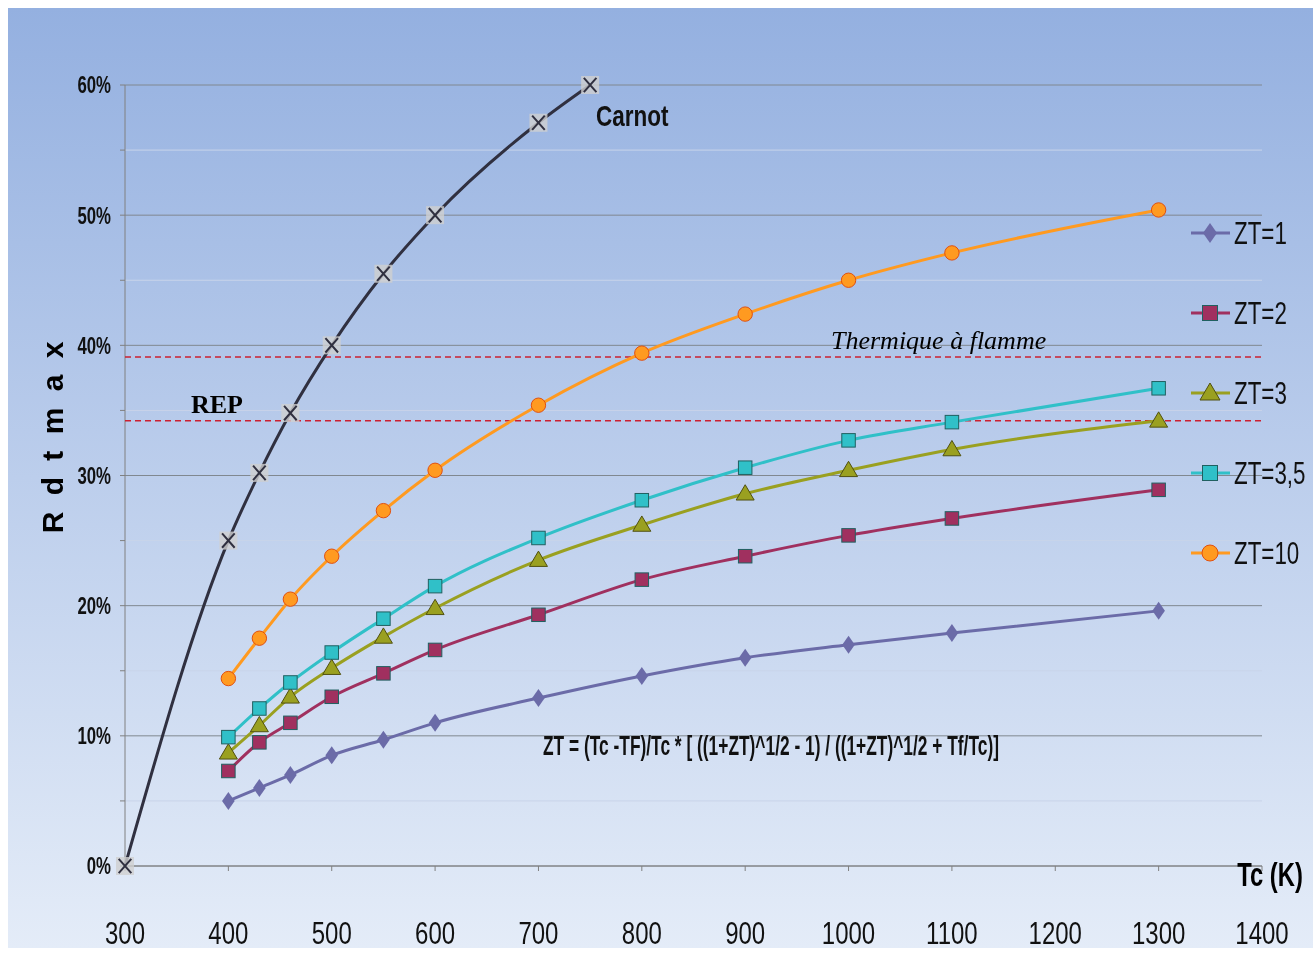 Image resolution: width=1316 pixels, height=957 pixels. What do you see at coordinates (771, 745) in the screenshot?
I see `annotation: ZT = (Tc -TF)/Tc * [ ((1+ZT)^1/2 - 1) / ((1+ZT)^1/2 + Tf/Tc)]` at bounding box center [771, 745].